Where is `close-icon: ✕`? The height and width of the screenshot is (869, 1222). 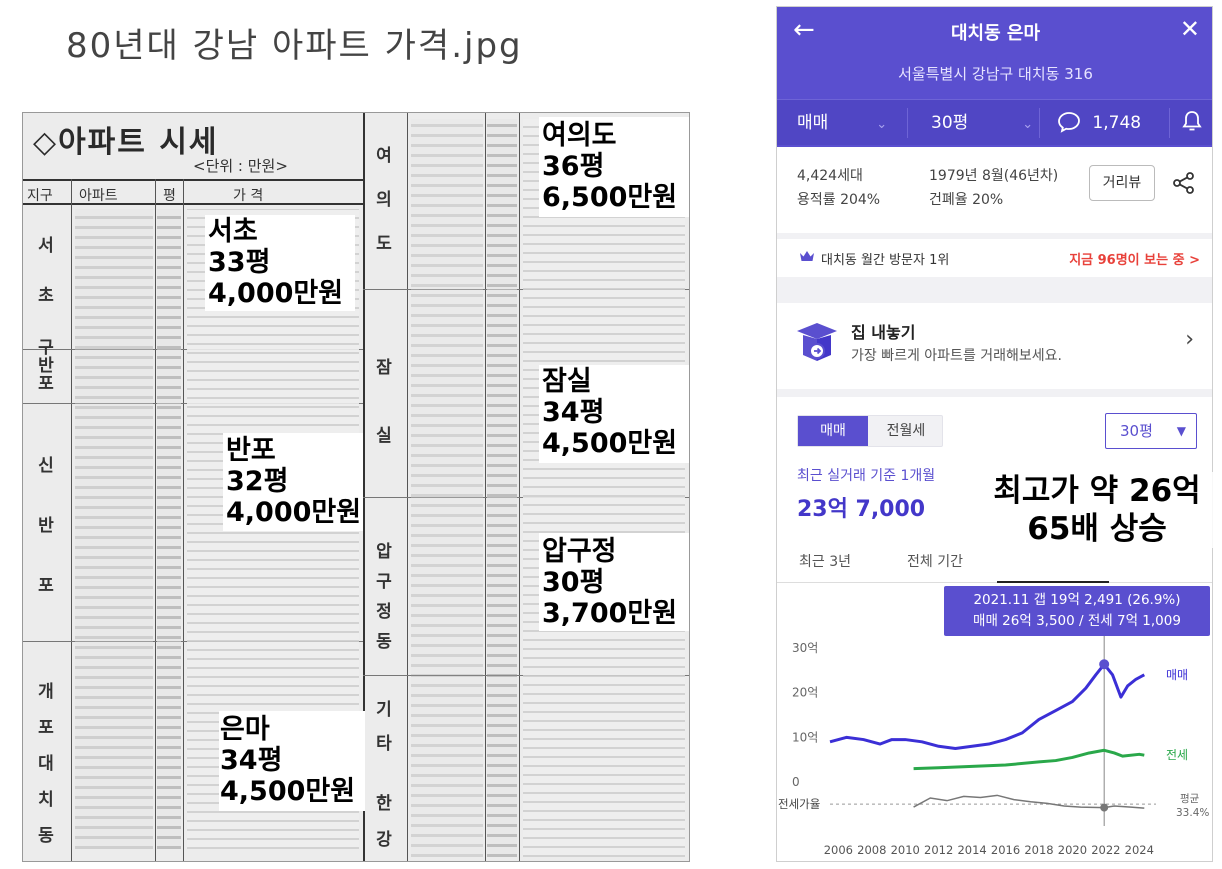 close-icon: ✕ is located at coordinates (1189, 29).